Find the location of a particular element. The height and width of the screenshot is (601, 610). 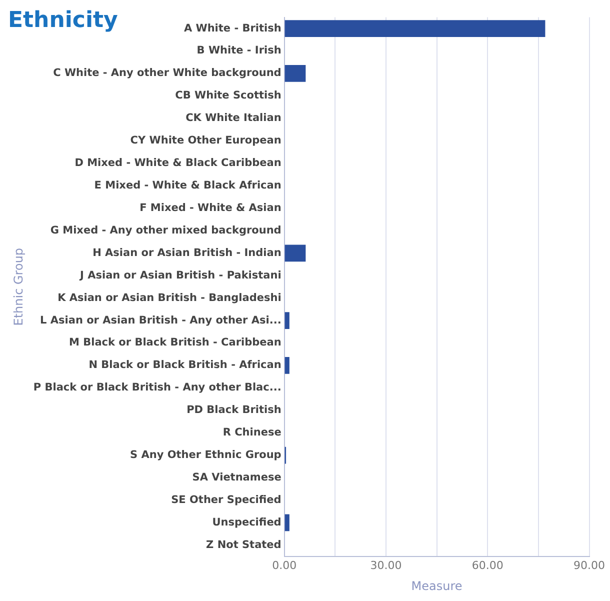

x-tick-label: 60.00 is located at coordinates (488, 565).